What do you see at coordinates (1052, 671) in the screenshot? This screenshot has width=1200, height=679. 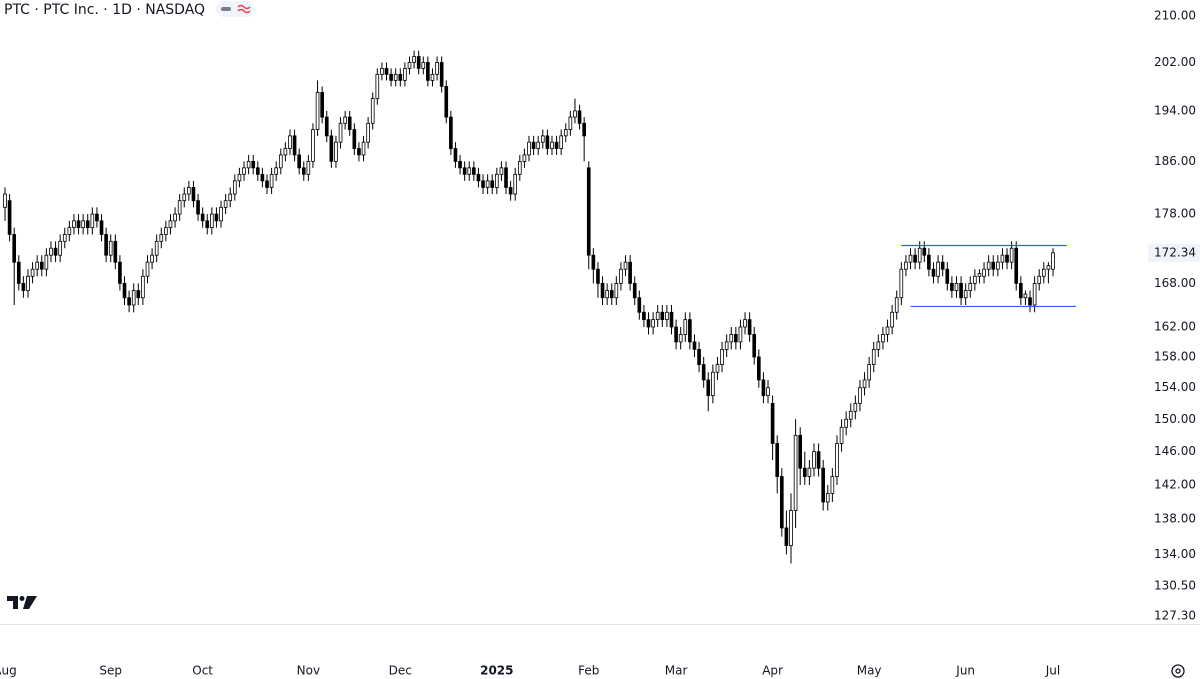 I see `x-tick-label: Jul` at bounding box center [1052, 671].